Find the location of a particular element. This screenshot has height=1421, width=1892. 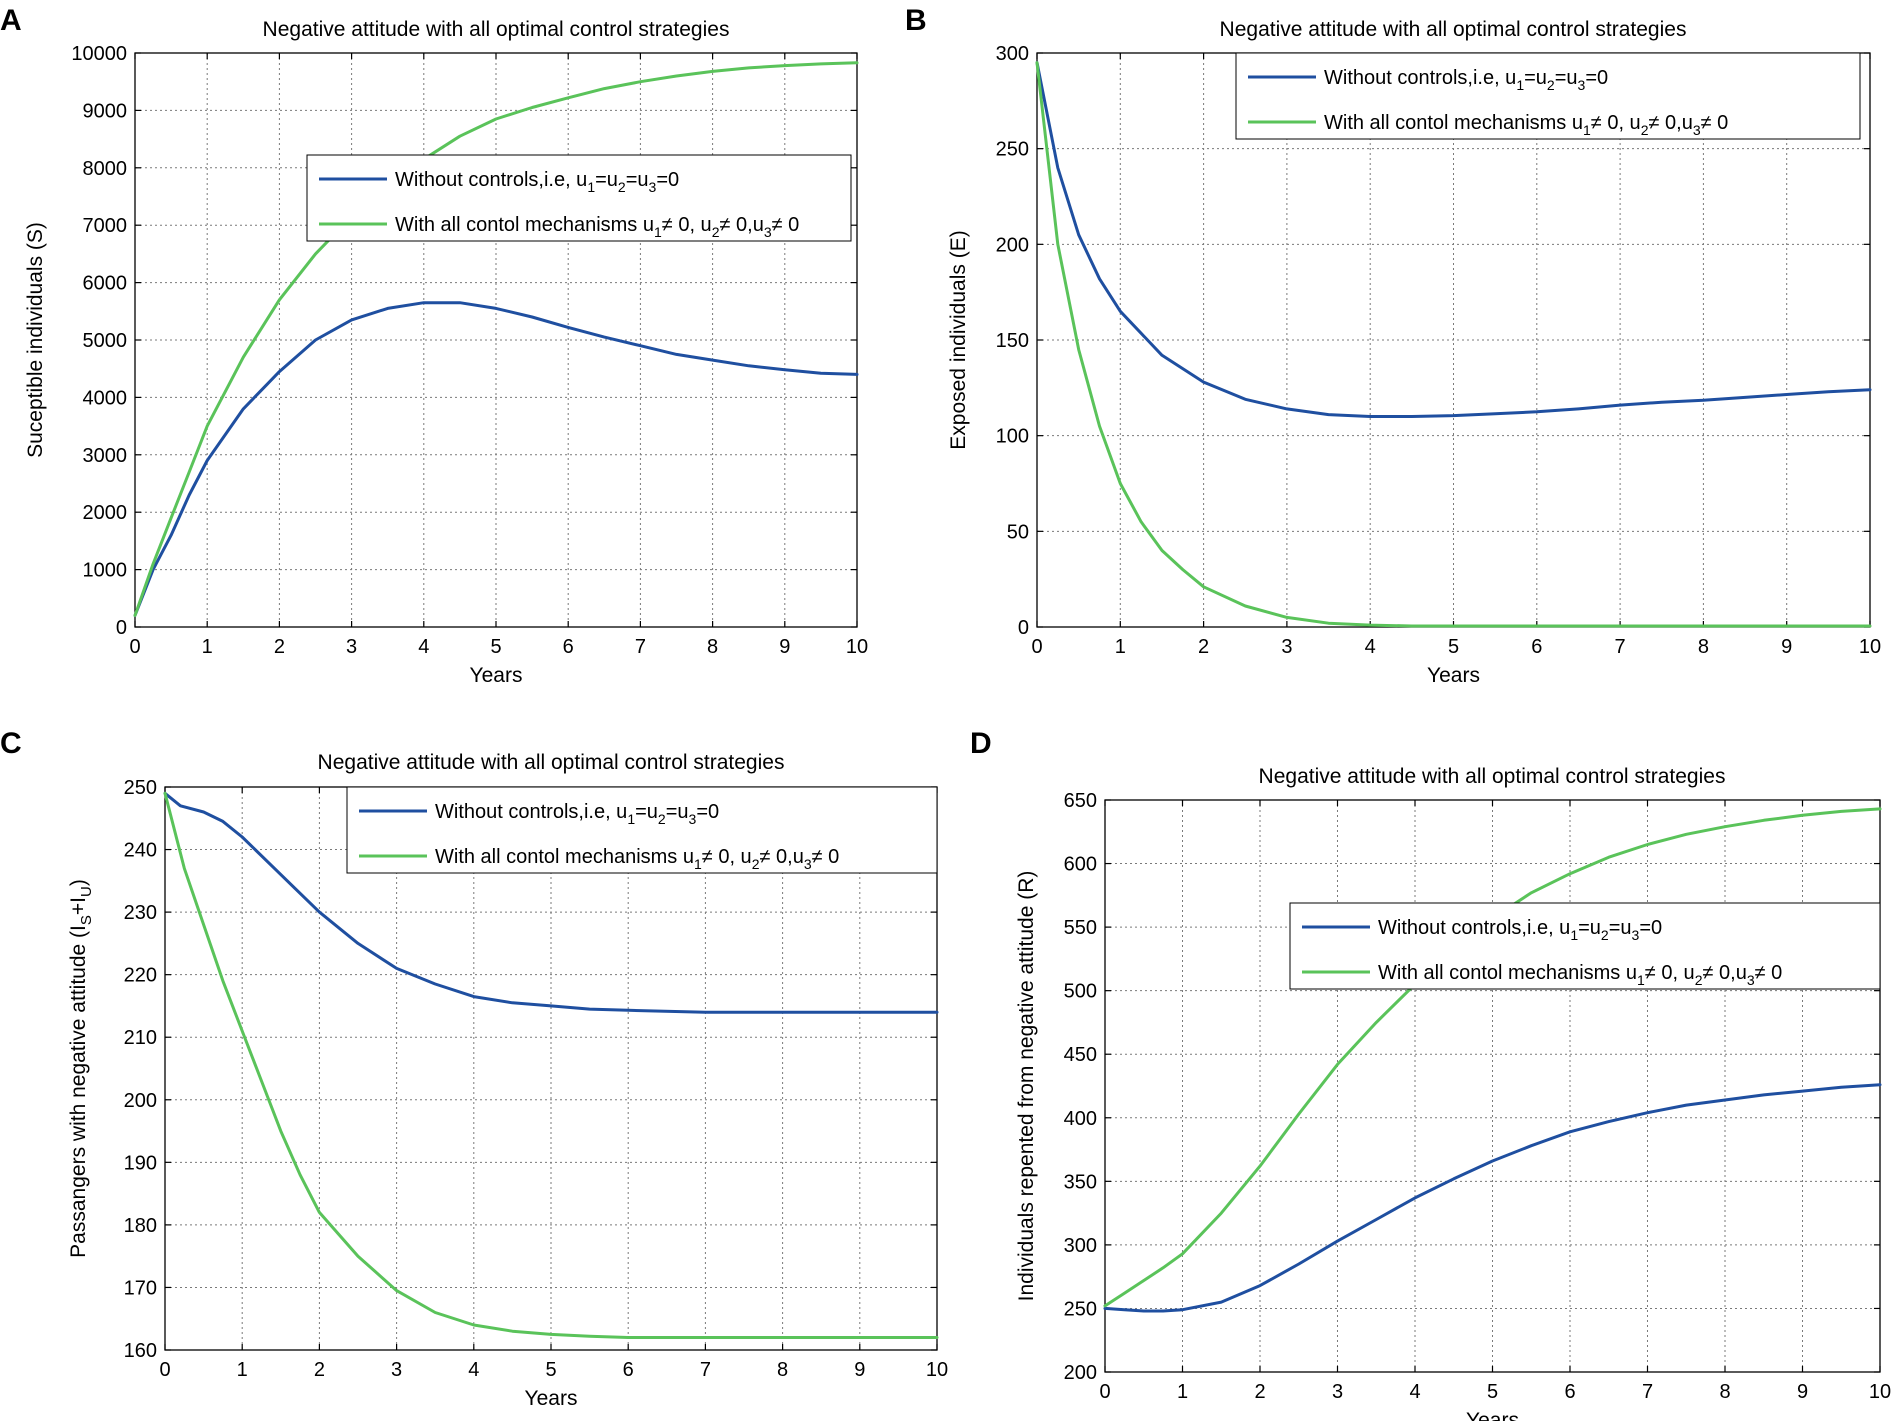

panel-letter: A is located at coordinates (11, 20).